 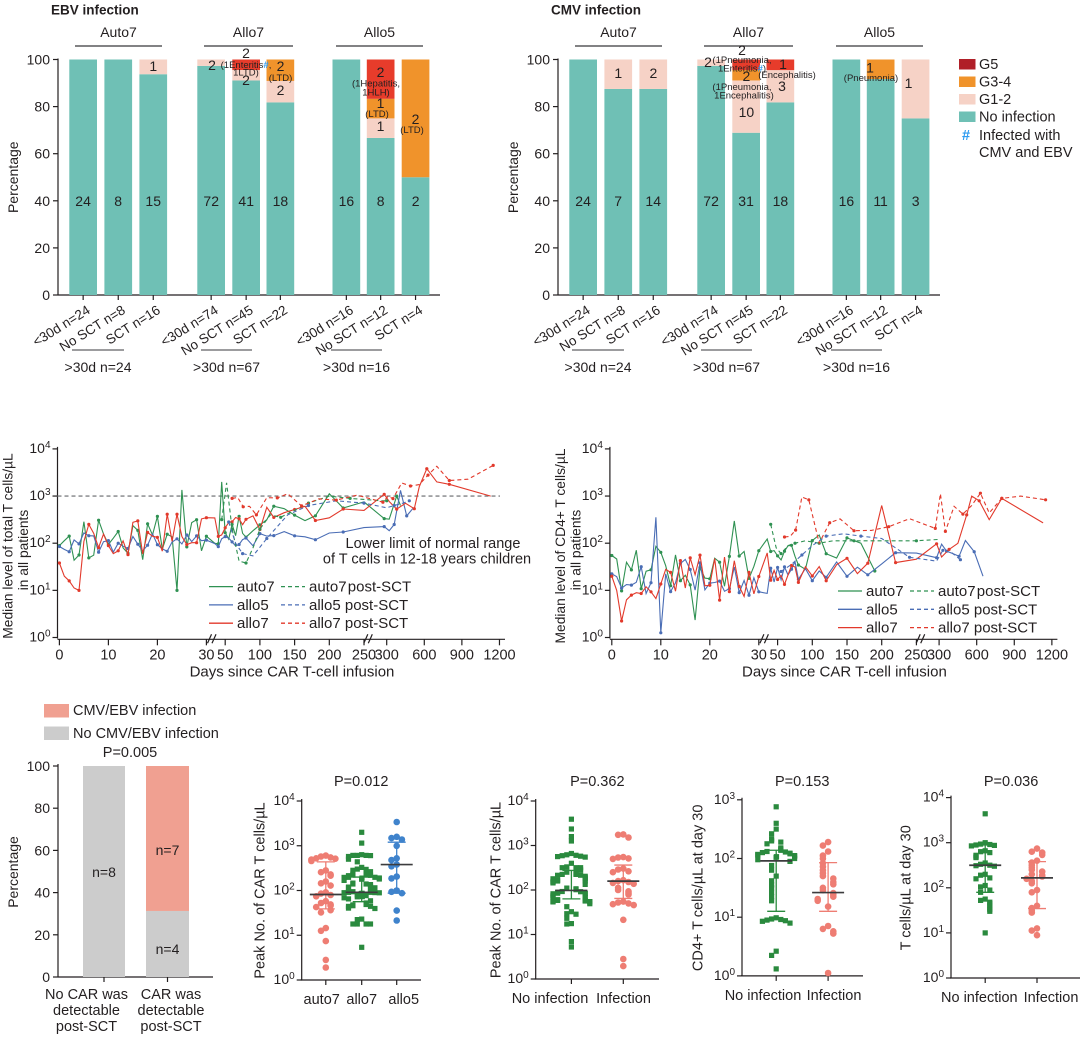 What do you see at coordinates (744, 96) in the screenshot?
I see `svg-text: 1Encephalitis)` at bounding box center [744, 96].